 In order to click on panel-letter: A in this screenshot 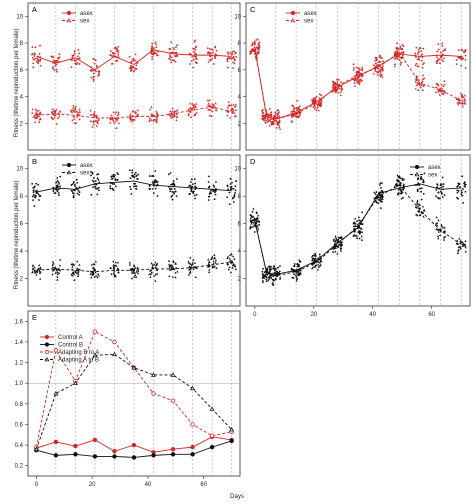, I will do `click(34, 9)`.